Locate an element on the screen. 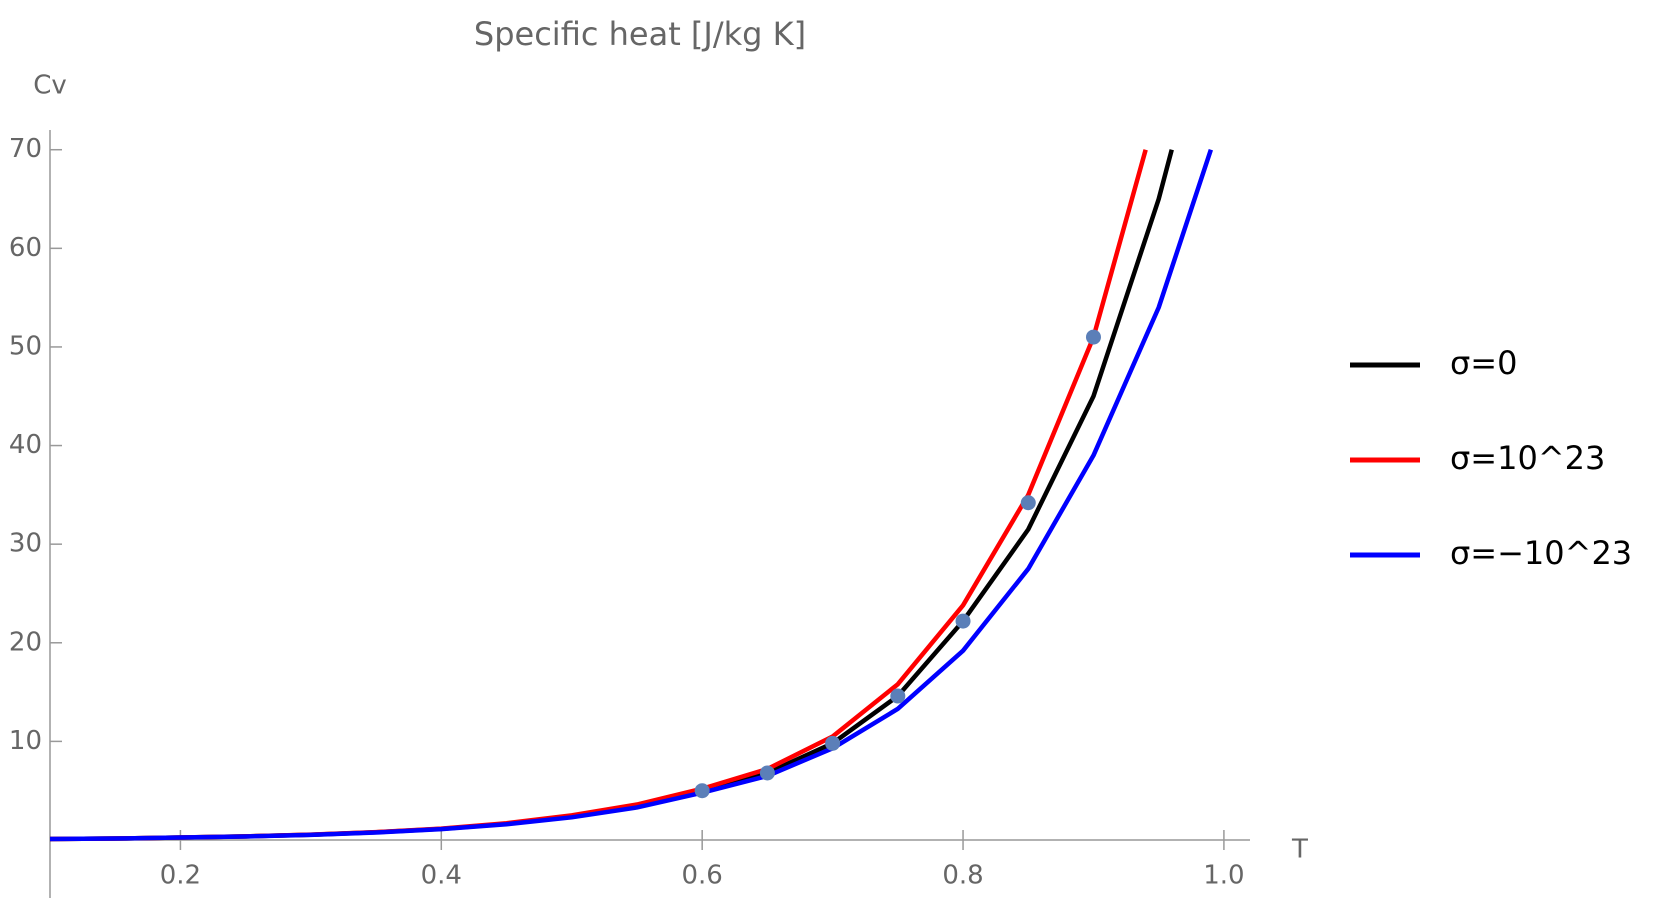 The width and height of the screenshot is (1661, 898). y-tick-label: 40 is located at coordinates (25, 445).